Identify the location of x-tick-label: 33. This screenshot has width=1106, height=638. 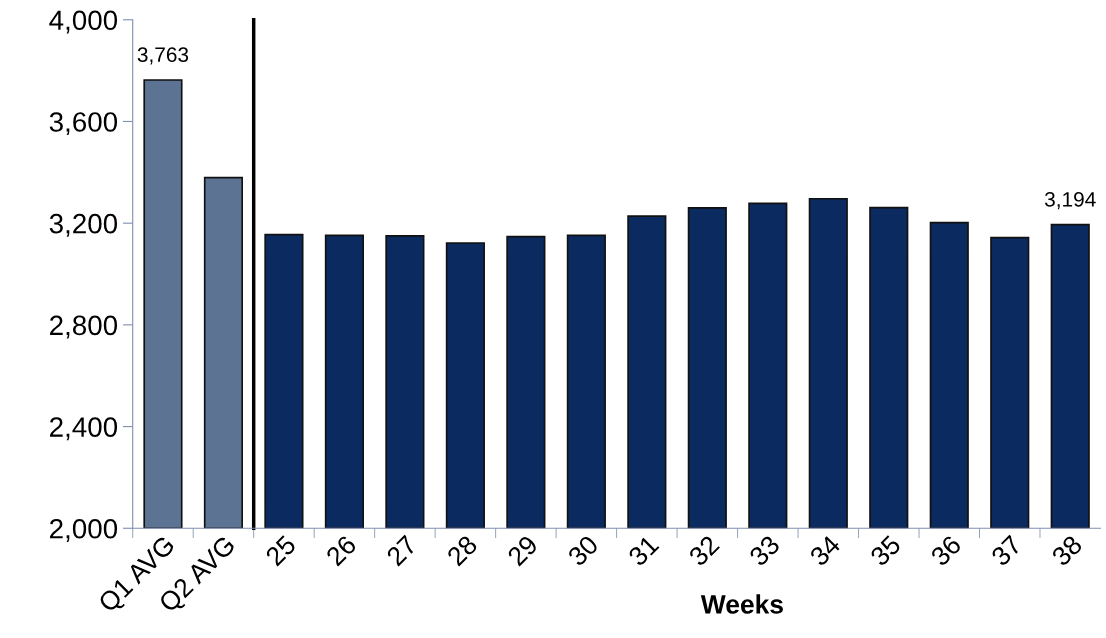
(764, 550).